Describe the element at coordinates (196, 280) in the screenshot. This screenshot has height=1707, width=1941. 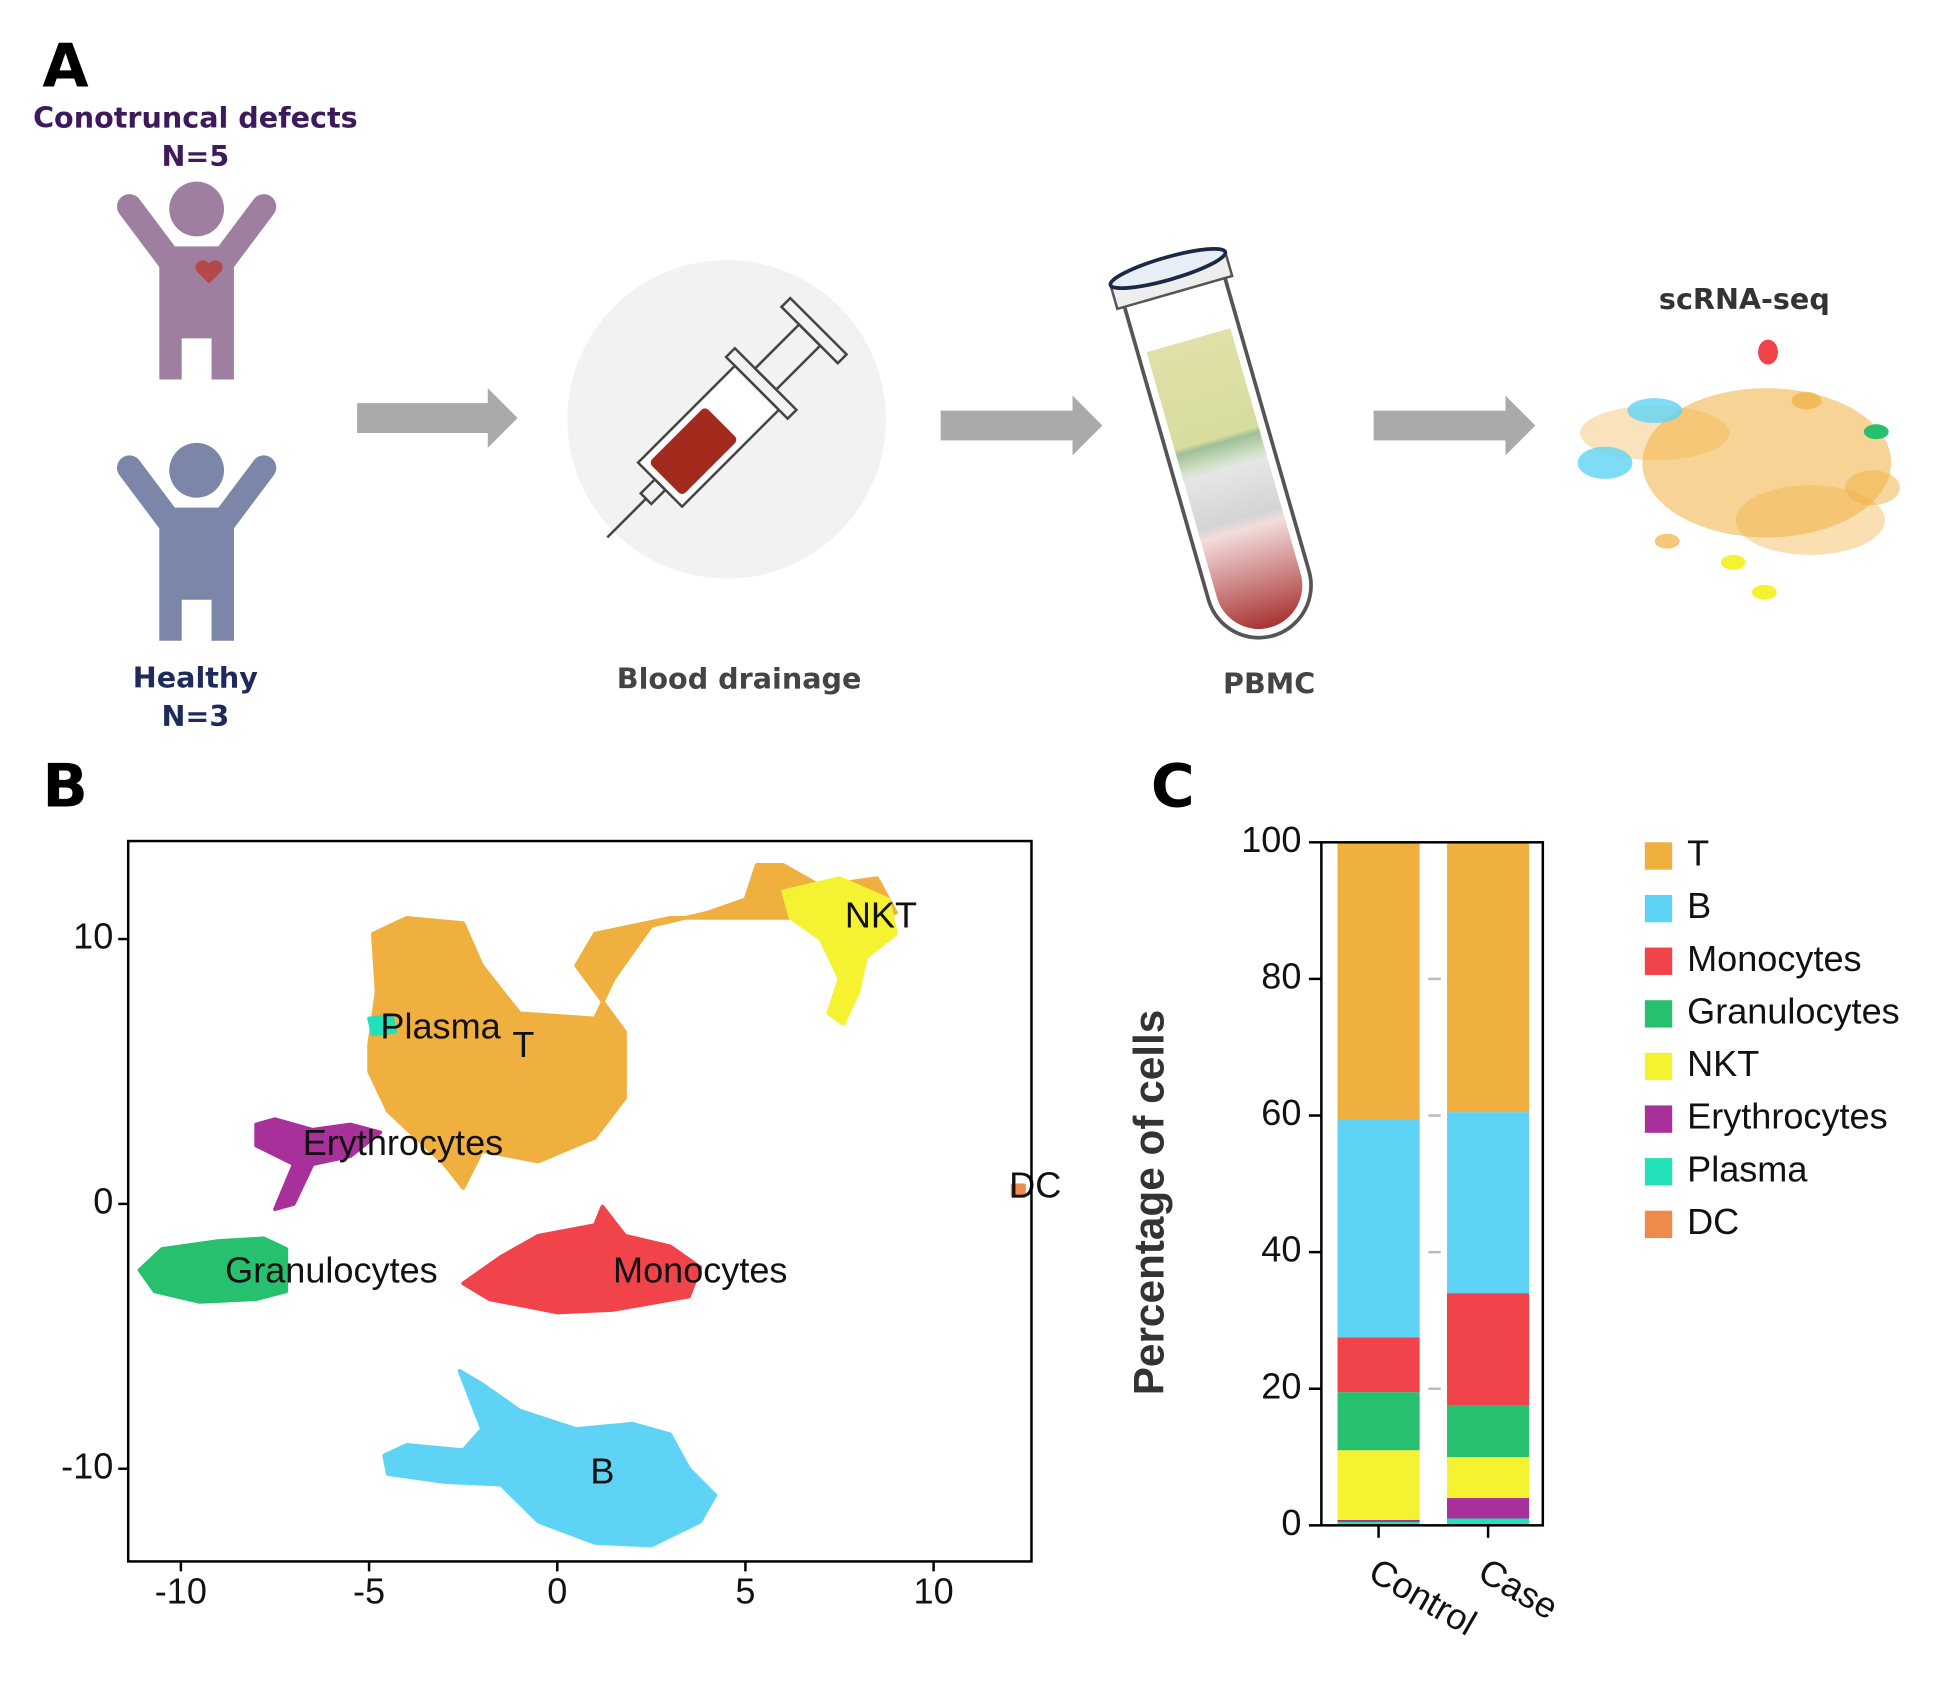
I see `patient-icon` at that location.